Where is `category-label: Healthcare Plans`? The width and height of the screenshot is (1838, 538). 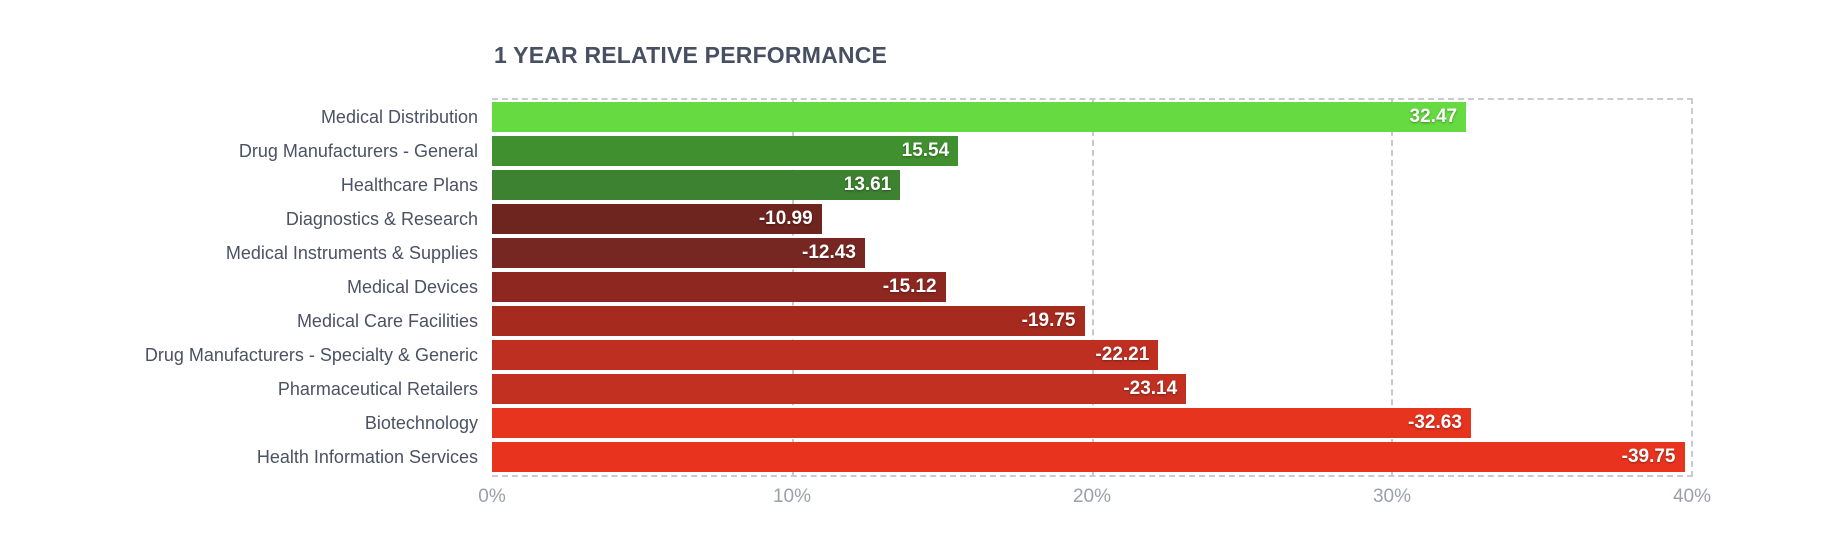
category-label: Healthcare Plans is located at coordinates (409, 184).